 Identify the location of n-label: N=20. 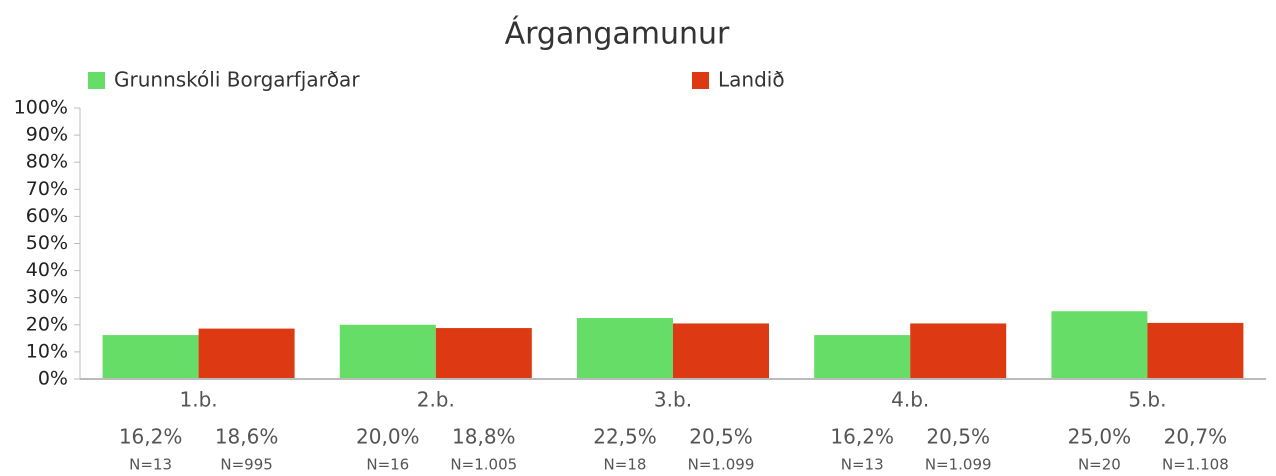
(1099, 465).